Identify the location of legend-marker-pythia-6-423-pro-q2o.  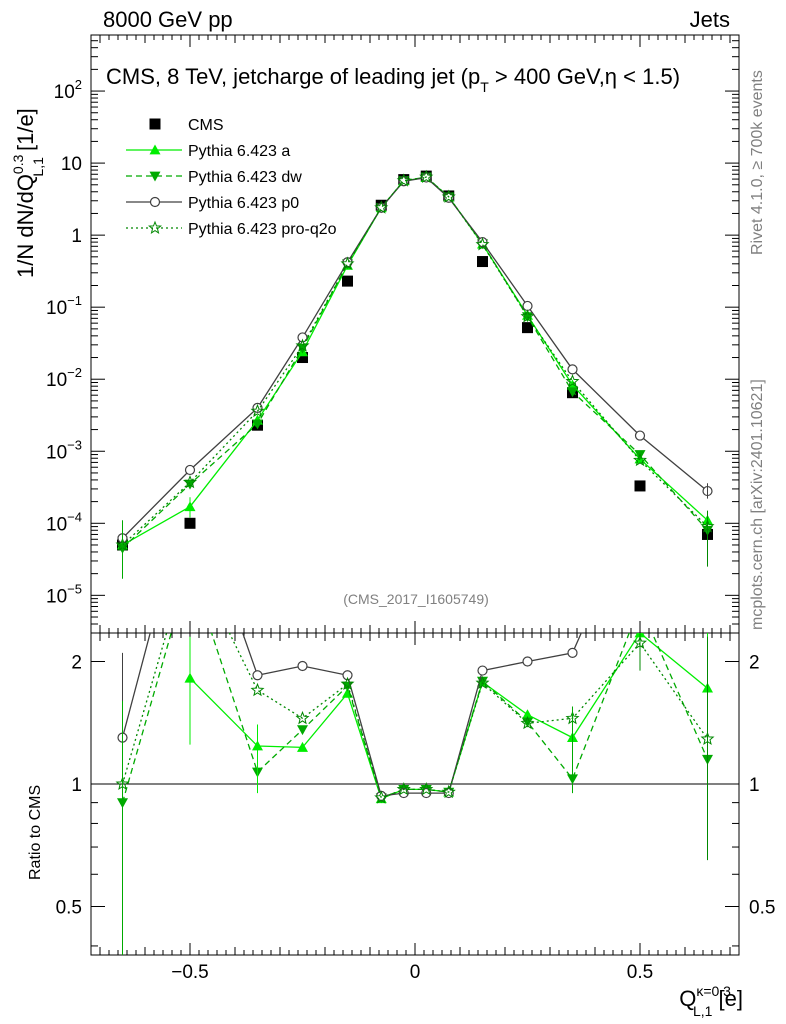
(155, 227).